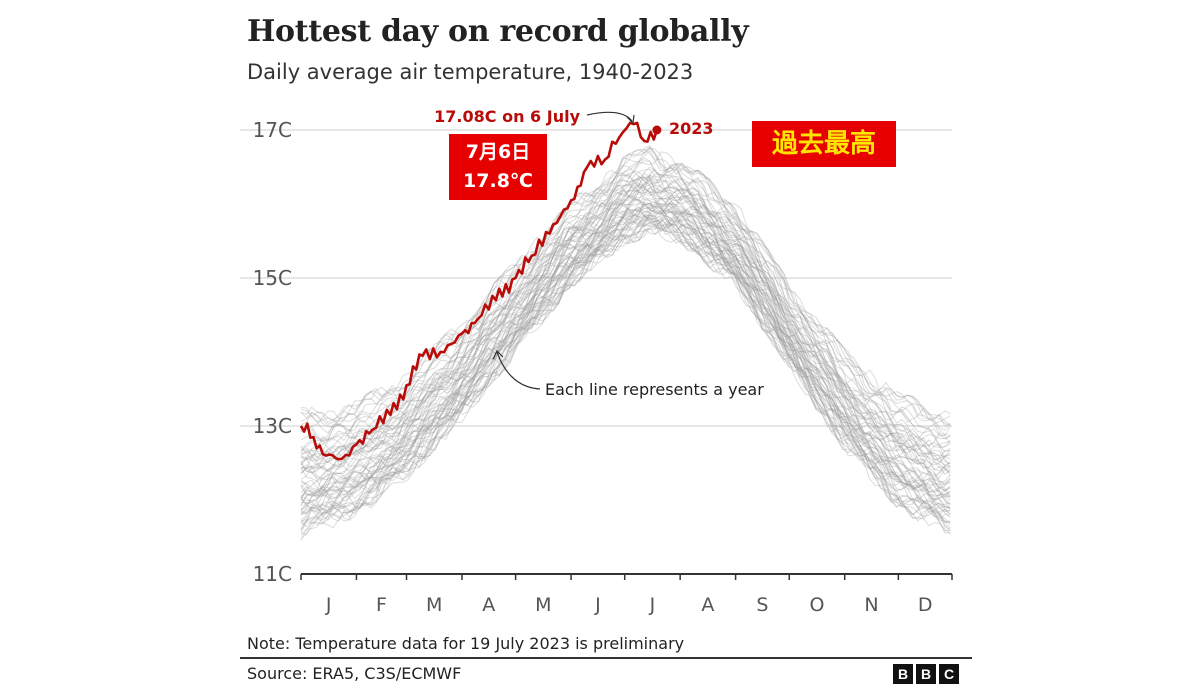 The width and height of the screenshot is (1200, 688). What do you see at coordinates (498, 31) in the screenshot?
I see `chart-title: Hottest day on record globally` at bounding box center [498, 31].